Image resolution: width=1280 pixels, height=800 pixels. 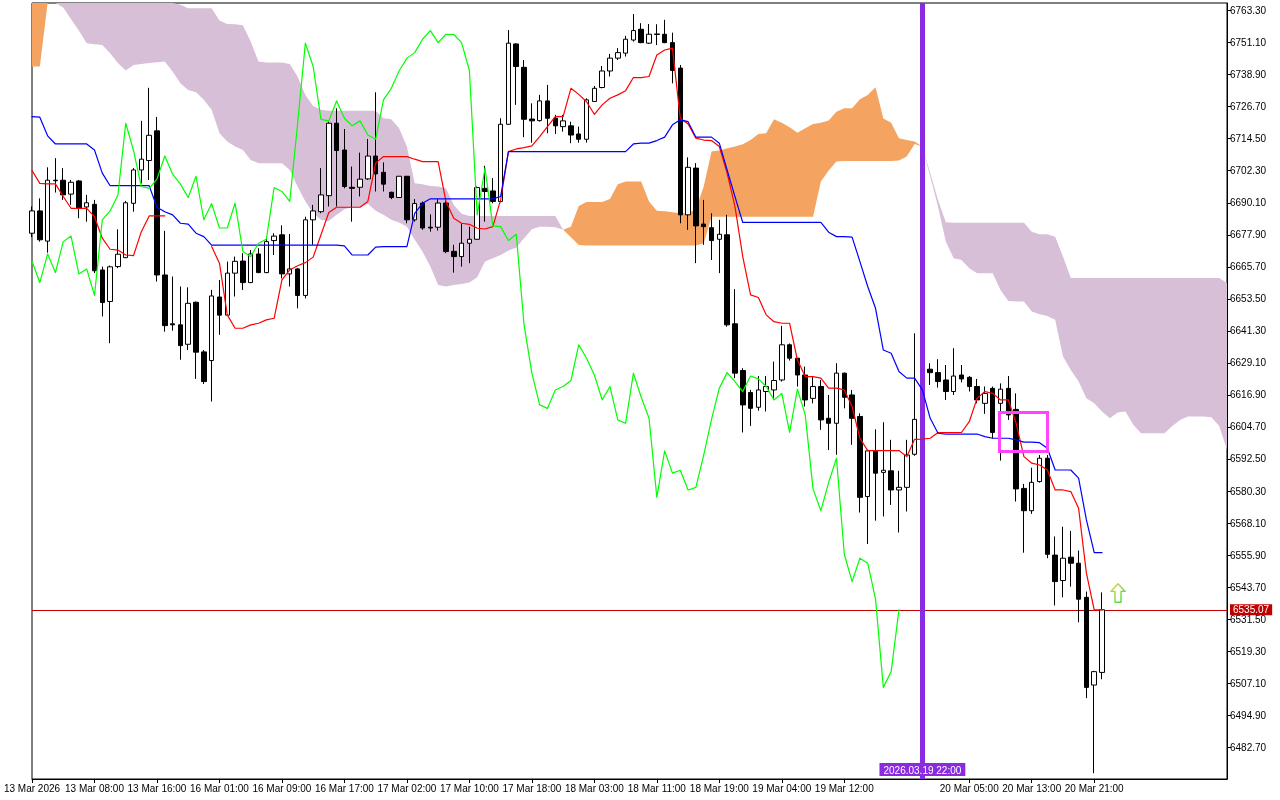 I want to click on y-tick-label: 6751.10, so click(x=1248, y=43).